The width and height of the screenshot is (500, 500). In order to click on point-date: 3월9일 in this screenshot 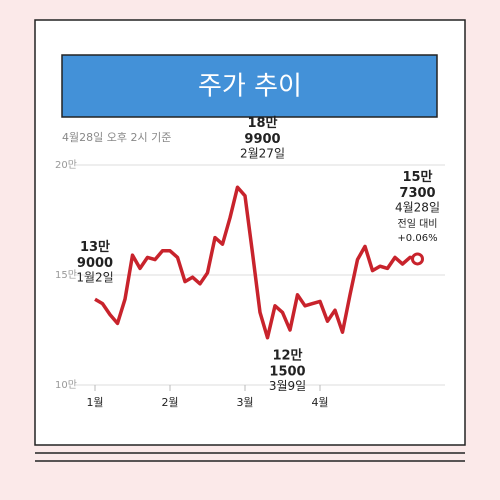, I will do `click(287, 386)`.